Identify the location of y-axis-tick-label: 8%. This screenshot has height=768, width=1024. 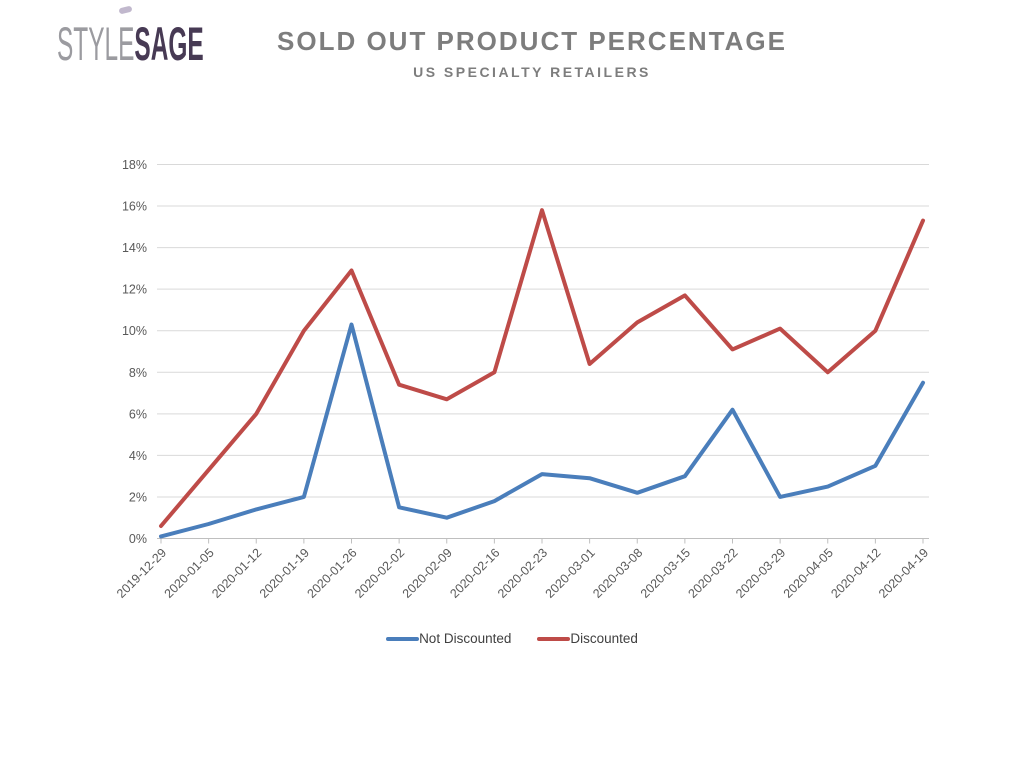
(138, 373).